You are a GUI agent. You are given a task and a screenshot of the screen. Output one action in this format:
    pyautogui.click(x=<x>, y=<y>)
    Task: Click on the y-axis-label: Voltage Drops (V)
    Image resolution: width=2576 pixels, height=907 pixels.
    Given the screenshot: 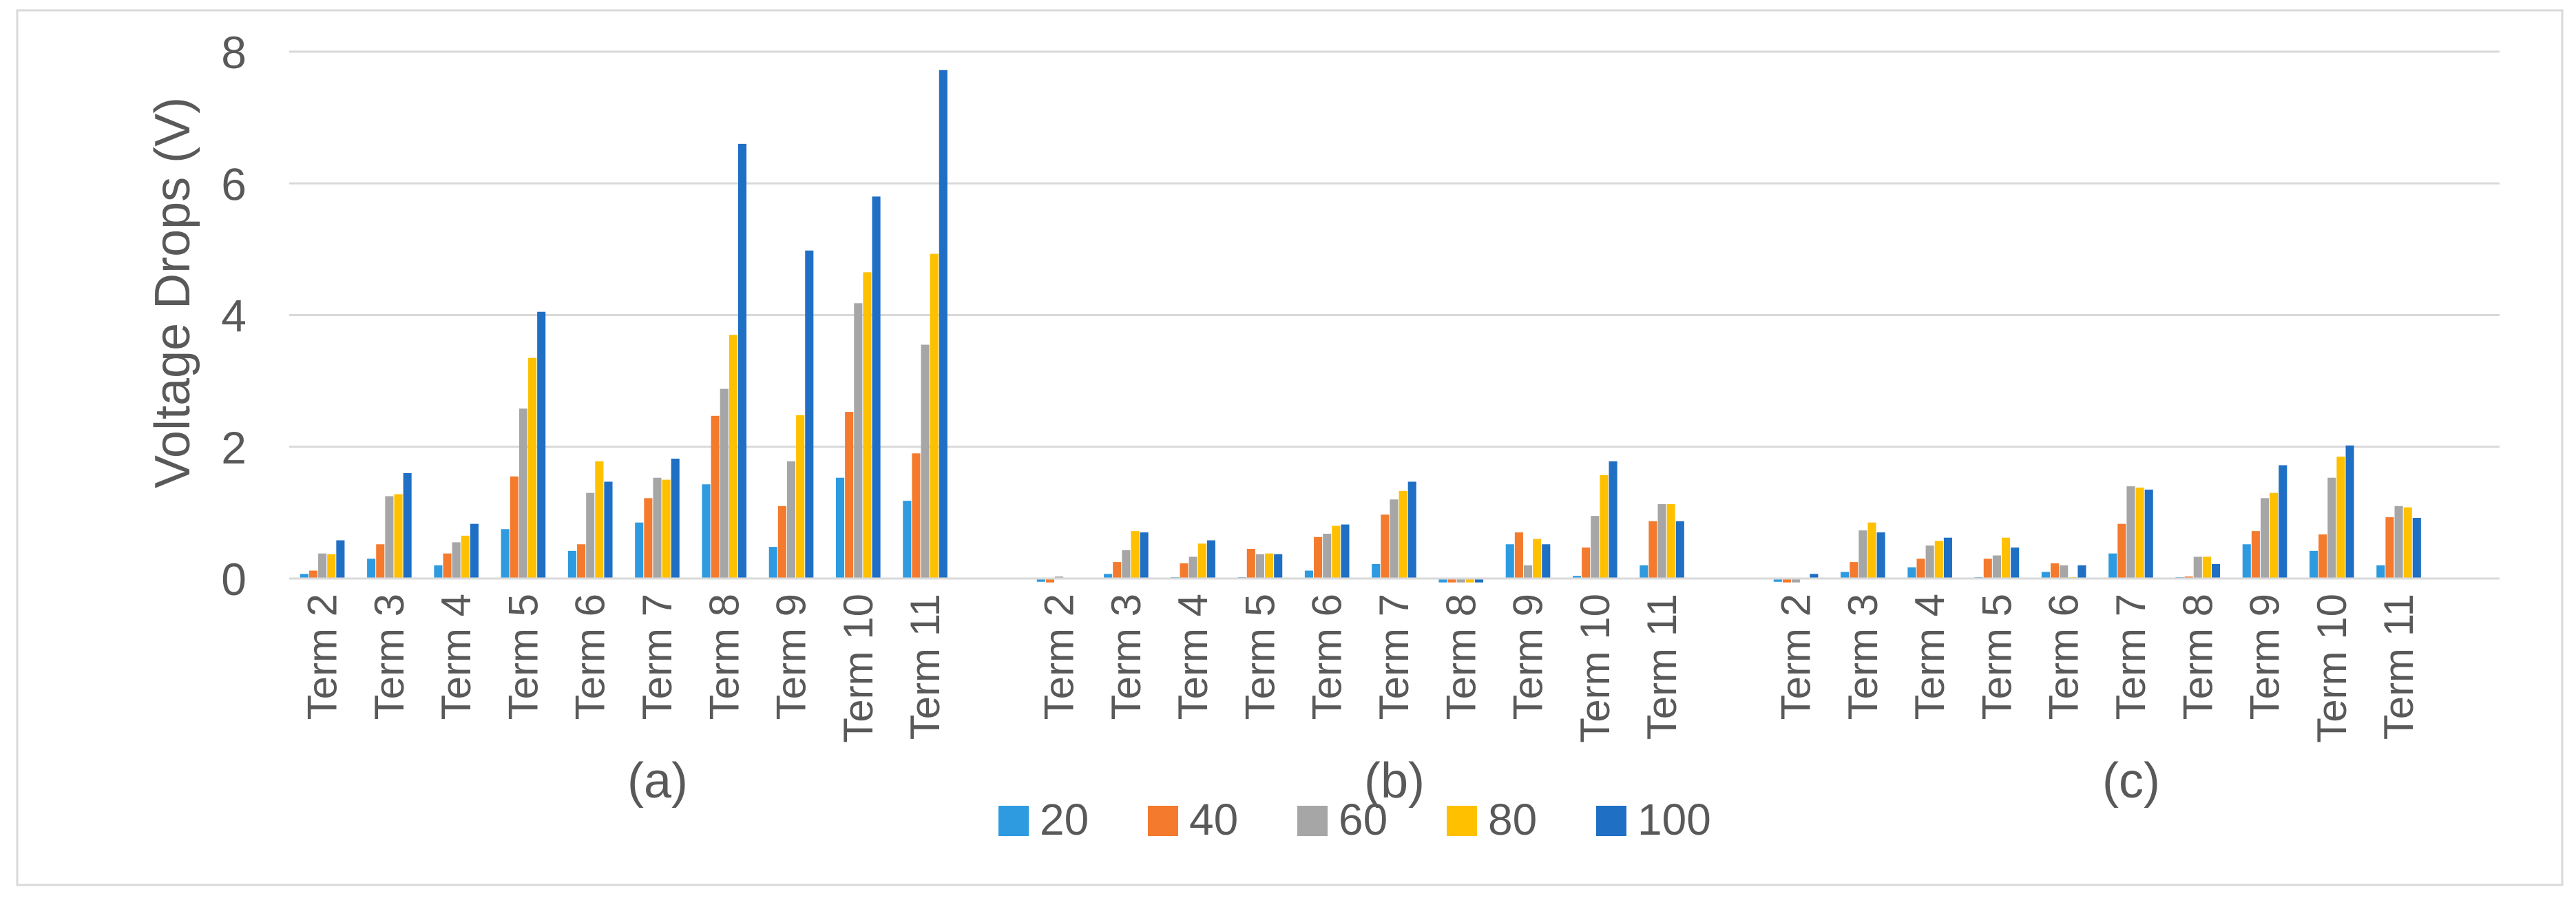 What is the action you would take?
    pyautogui.click(x=172, y=292)
    